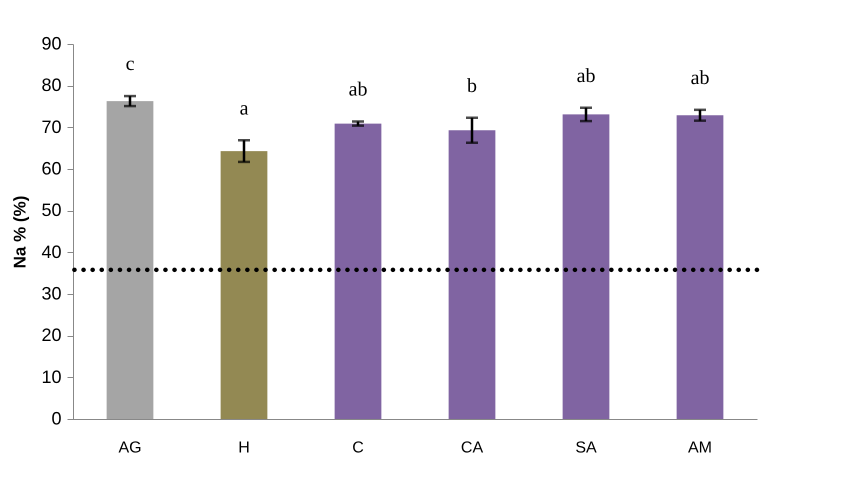  What do you see at coordinates (358, 448) in the screenshot?
I see `x-tick-label: C` at bounding box center [358, 448].